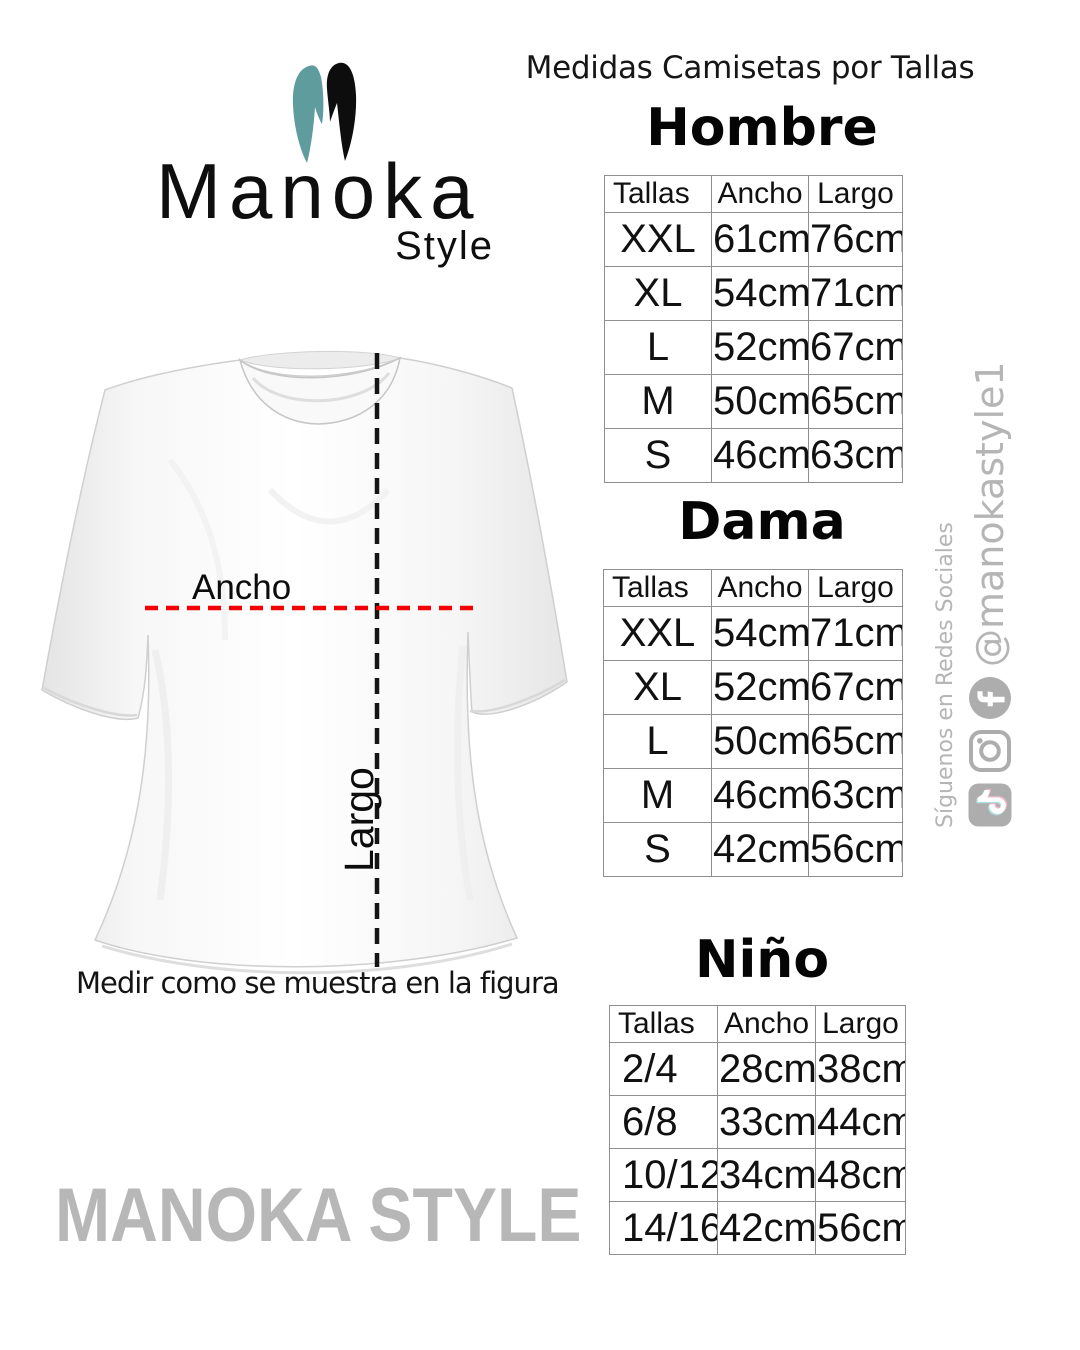  What do you see at coordinates (318, 983) in the screenshot?
I see `figure-caption: Medir como se muestra en la figura` at bounding box center [318, 983].